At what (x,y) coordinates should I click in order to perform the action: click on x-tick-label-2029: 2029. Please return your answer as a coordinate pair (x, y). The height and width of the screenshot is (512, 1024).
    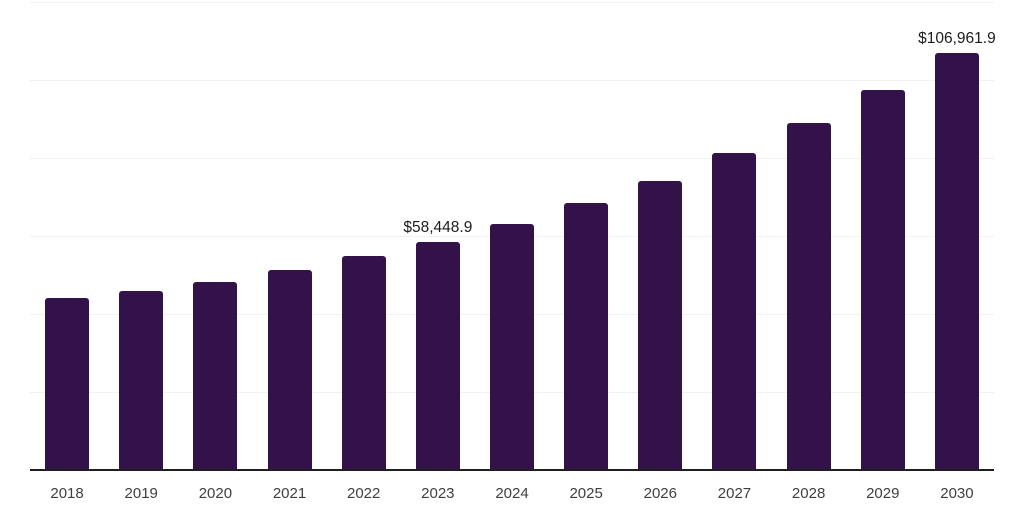
    Looking at the image, I should click on (883, 493).